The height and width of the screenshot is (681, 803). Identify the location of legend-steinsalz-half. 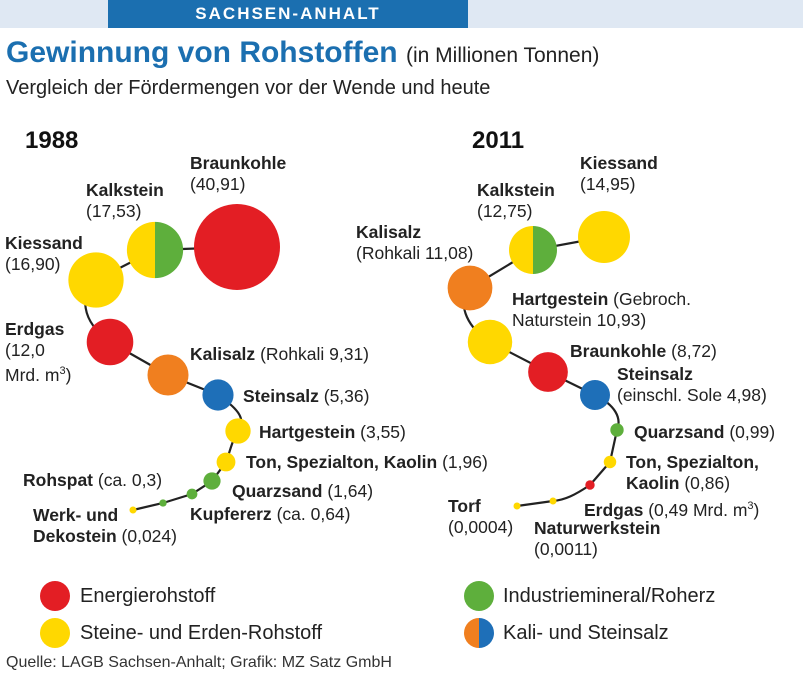
(486, 633).